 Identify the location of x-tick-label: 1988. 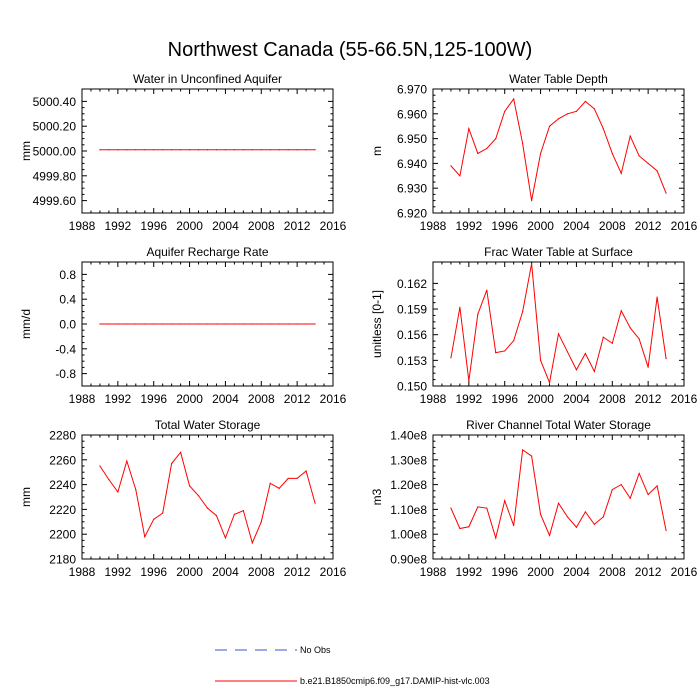
(82, 226).